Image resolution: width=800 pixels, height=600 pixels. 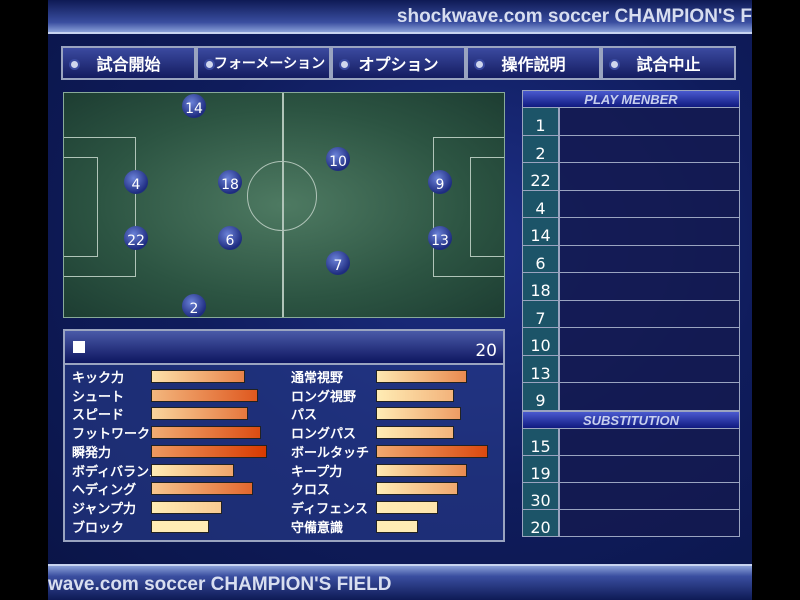 I want to click on substitute-row: 15, so click(x=631, y=442).